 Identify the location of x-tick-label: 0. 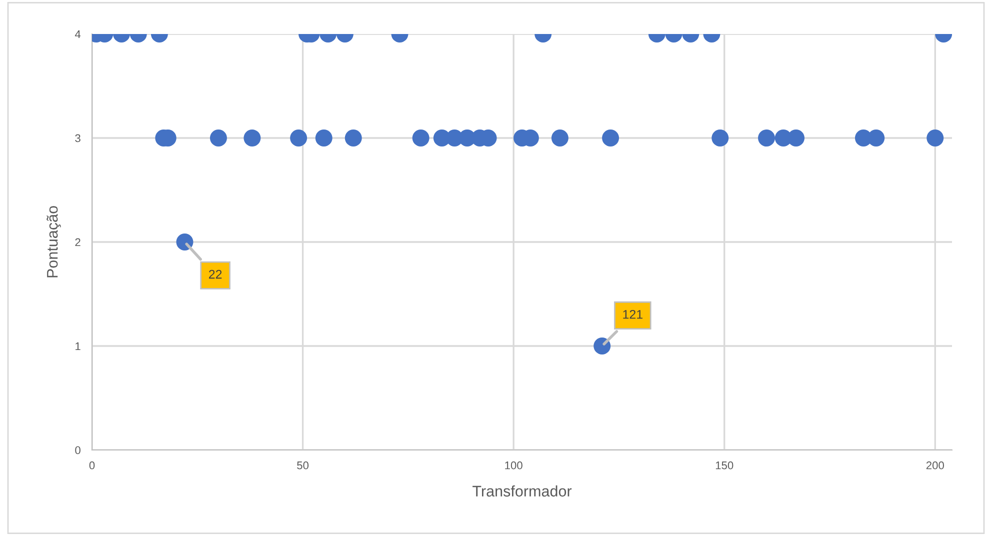
(92, 465).